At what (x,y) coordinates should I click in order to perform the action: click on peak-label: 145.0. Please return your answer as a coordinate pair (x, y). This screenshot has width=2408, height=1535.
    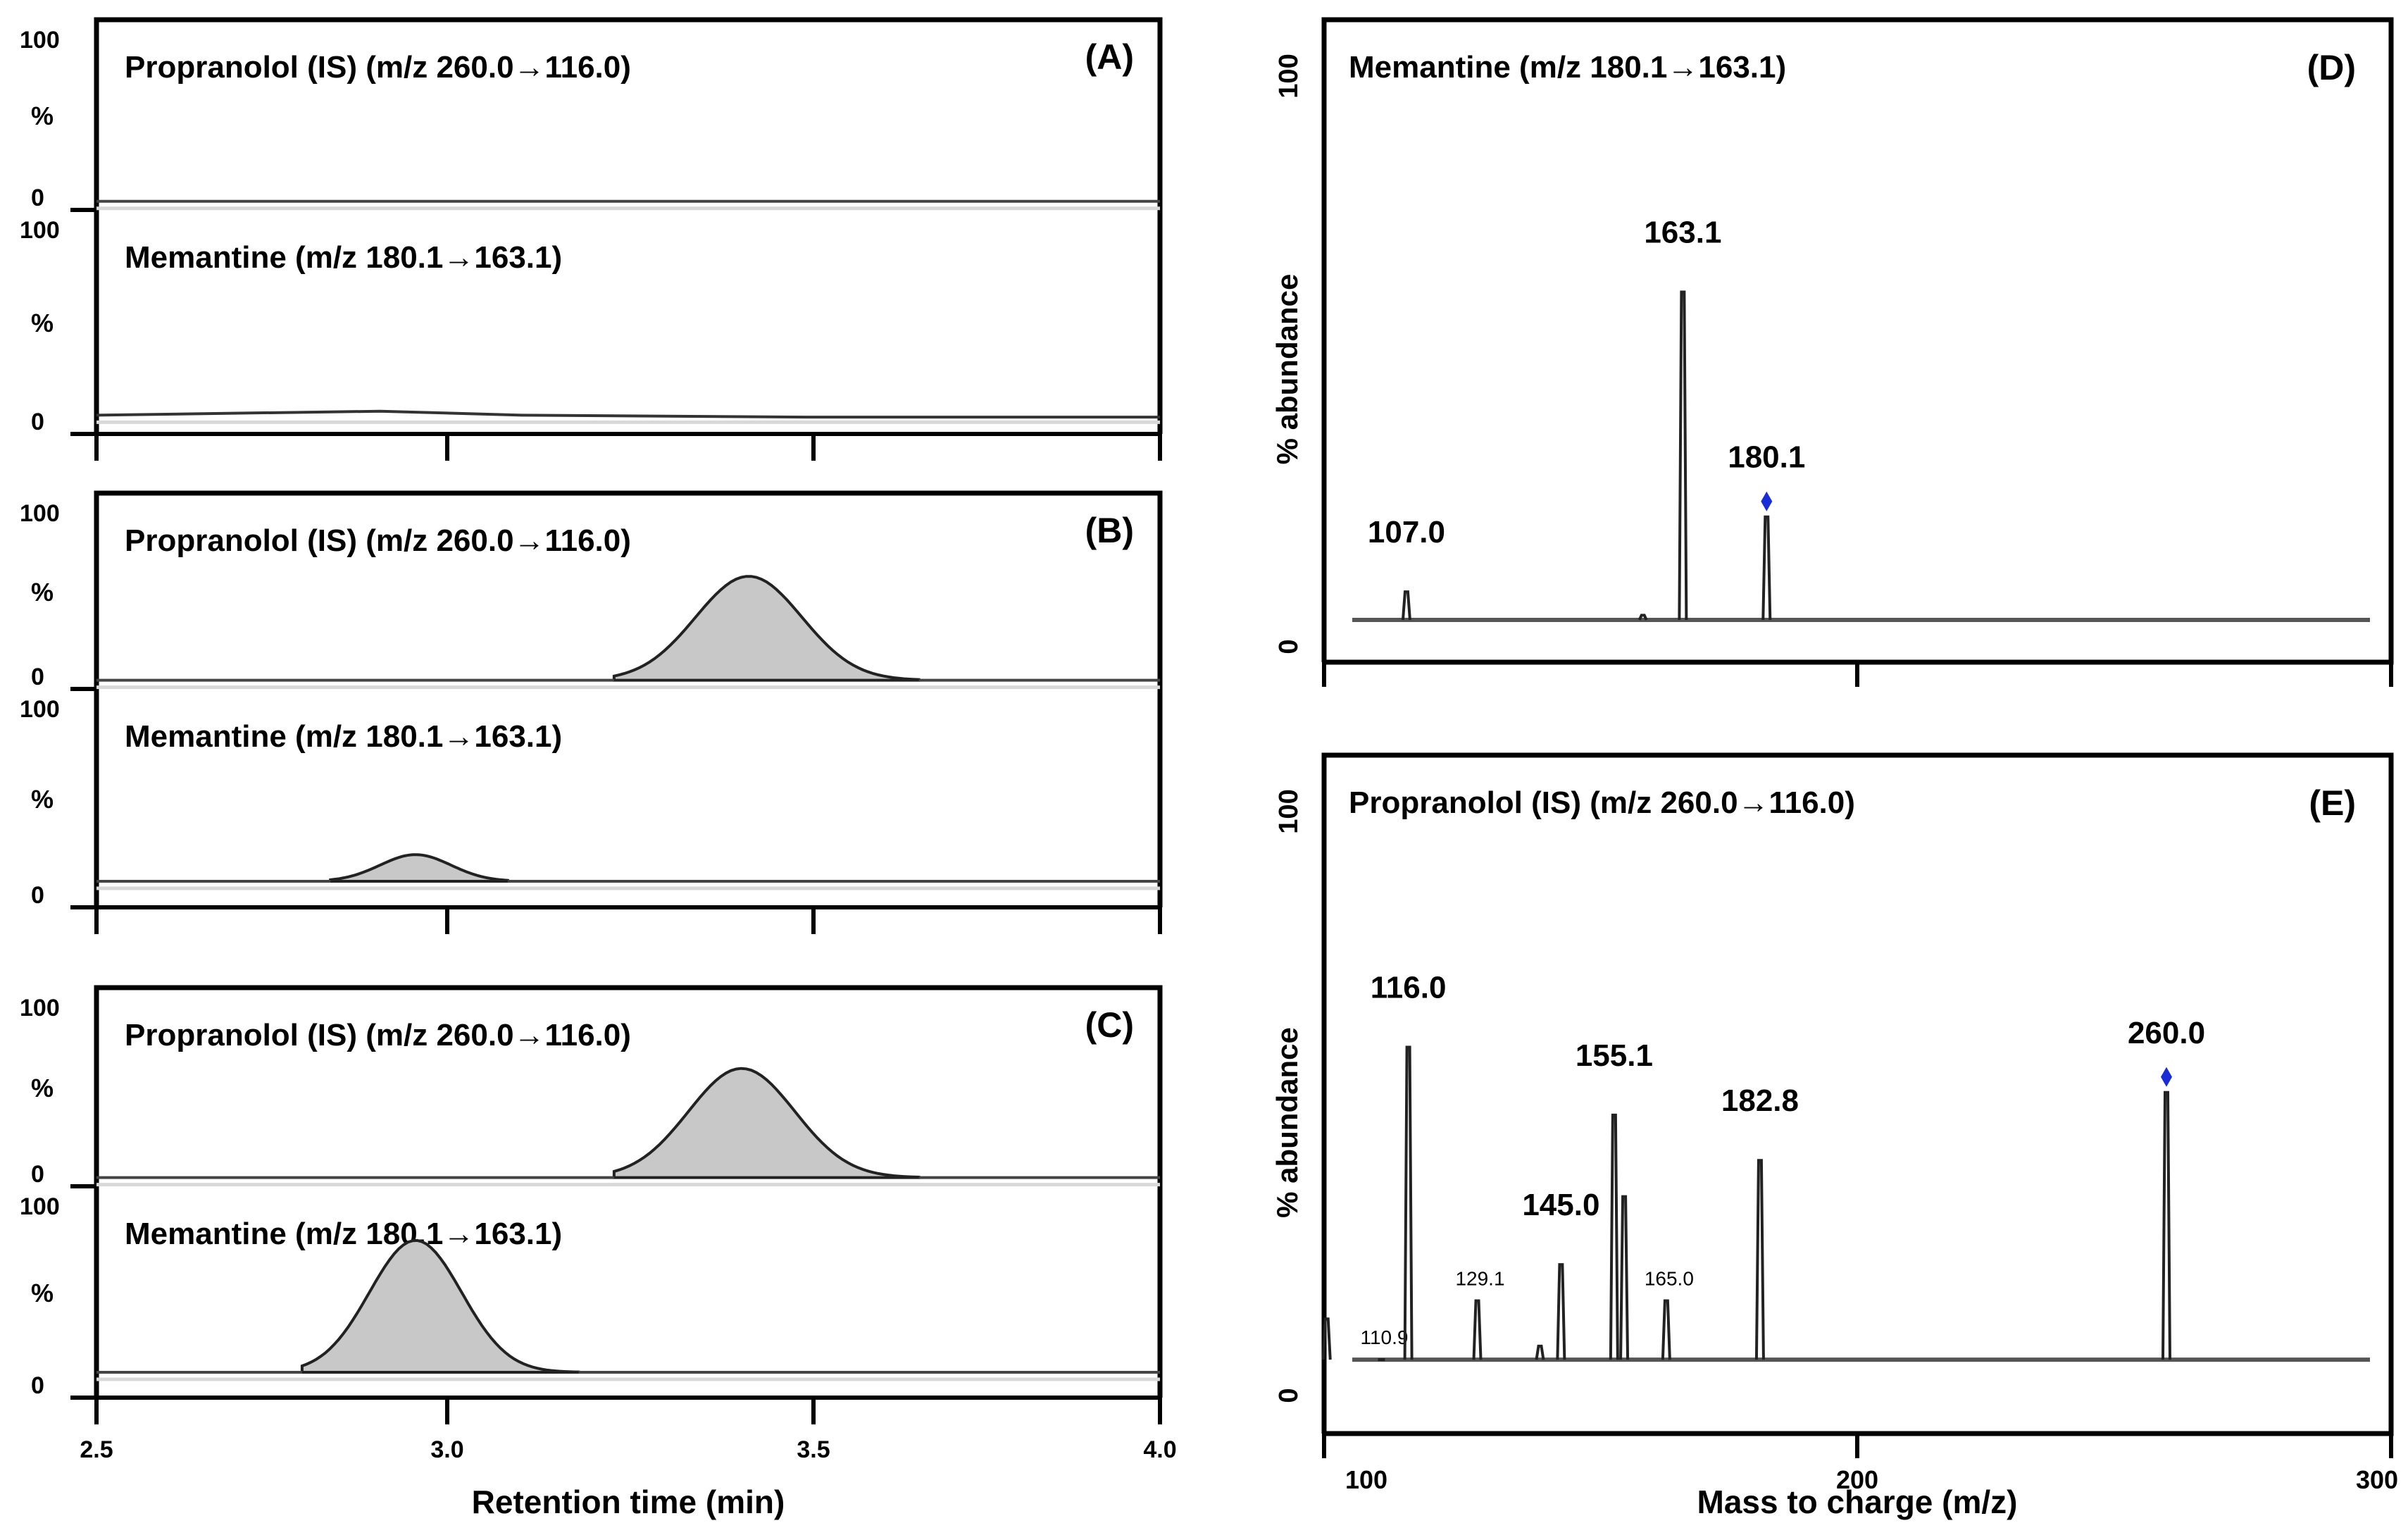
    Looking at the image, I should click on (1560, 1205).